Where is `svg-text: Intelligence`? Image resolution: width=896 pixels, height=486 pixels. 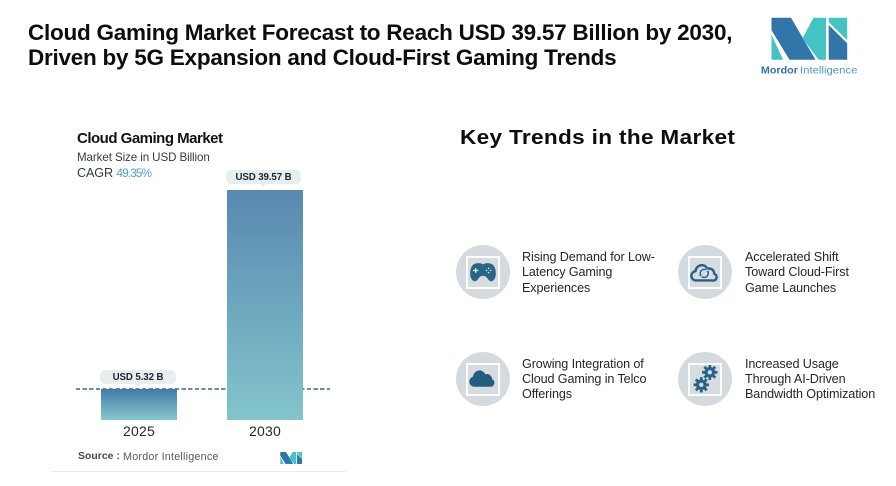
svg-text: Intelligence is located at coordinates (829, 70).